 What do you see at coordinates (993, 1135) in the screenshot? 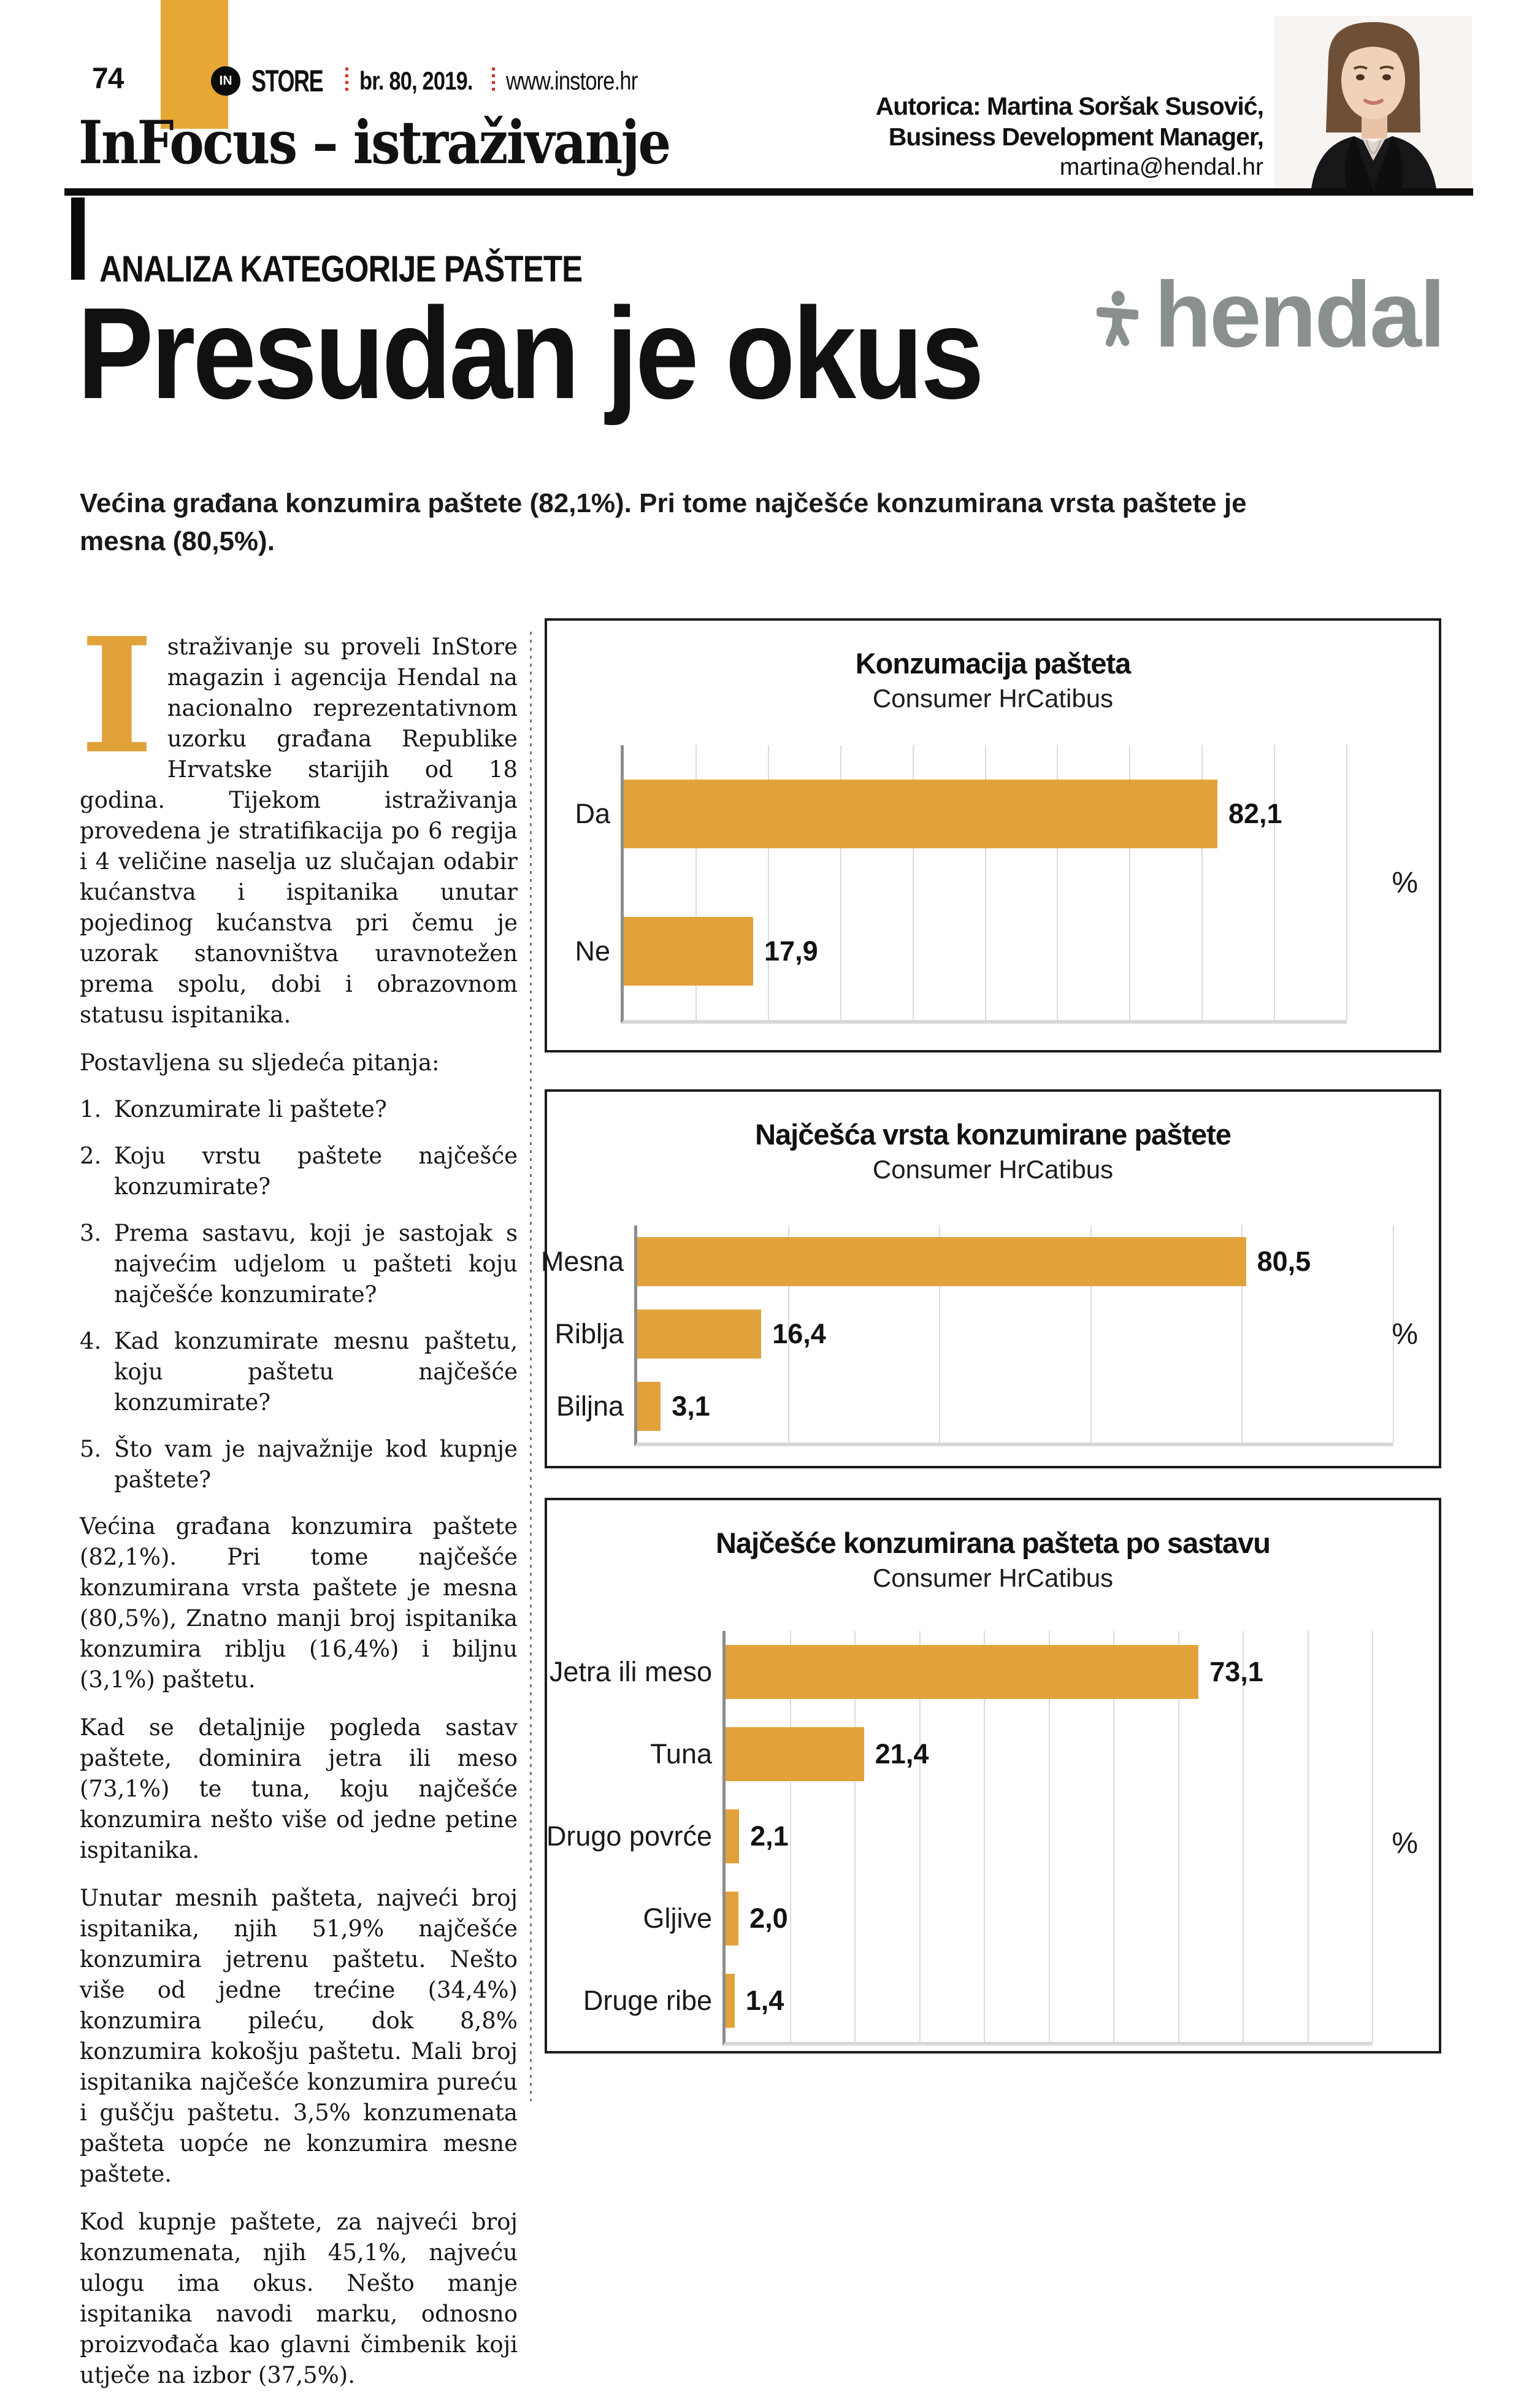
I see `chart-title: Najčešća vrsta konzumirane paštete` at bounding box center [993, 1135].